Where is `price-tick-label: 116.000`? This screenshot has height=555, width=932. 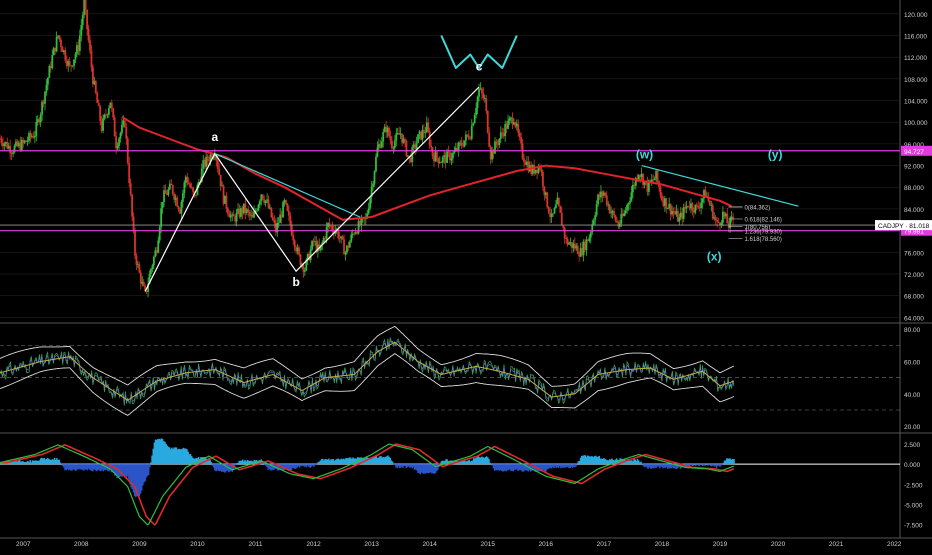 price-tick-label: 116.000 is located at coordinates (915, 37).